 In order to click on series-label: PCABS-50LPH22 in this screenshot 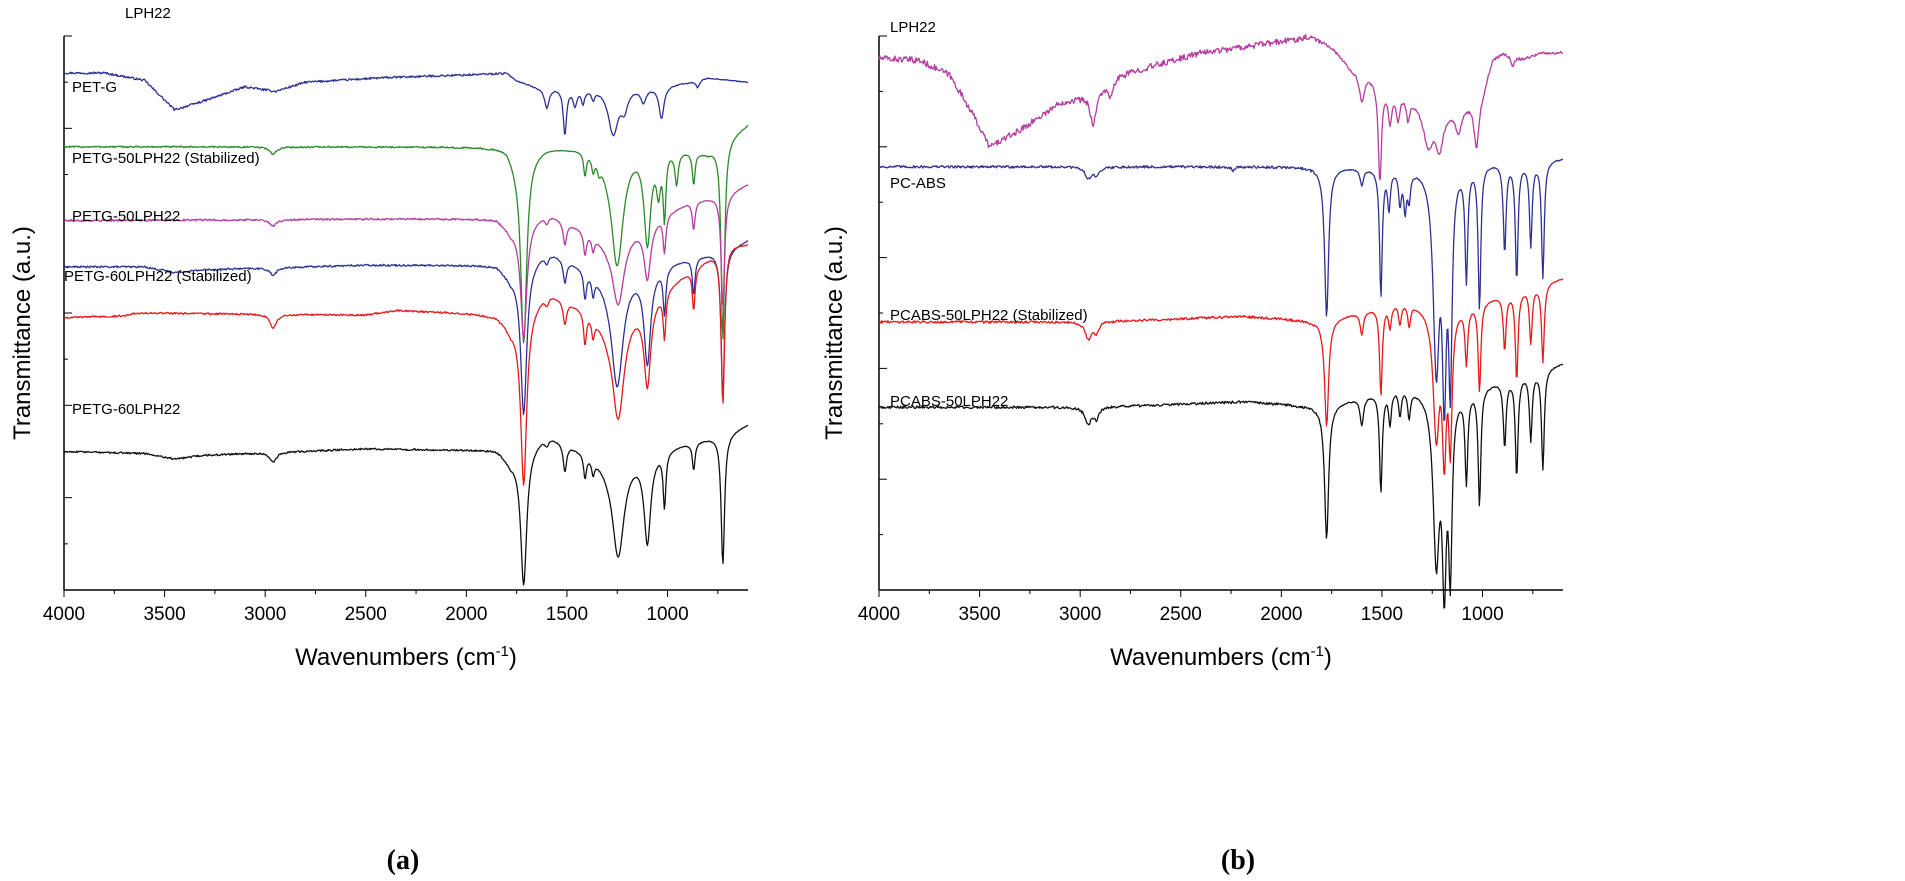, I will do `click(949, 401)`.